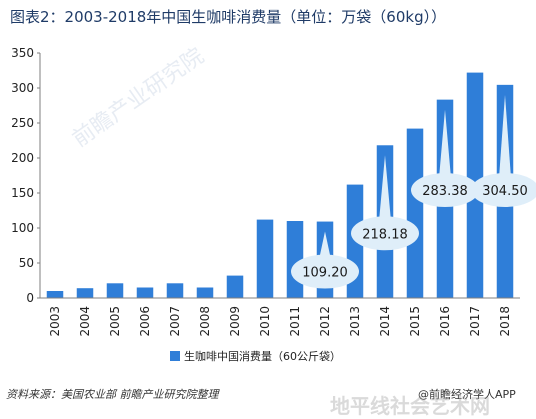  I want to click on data-label: 283.38, so click(445, 191).